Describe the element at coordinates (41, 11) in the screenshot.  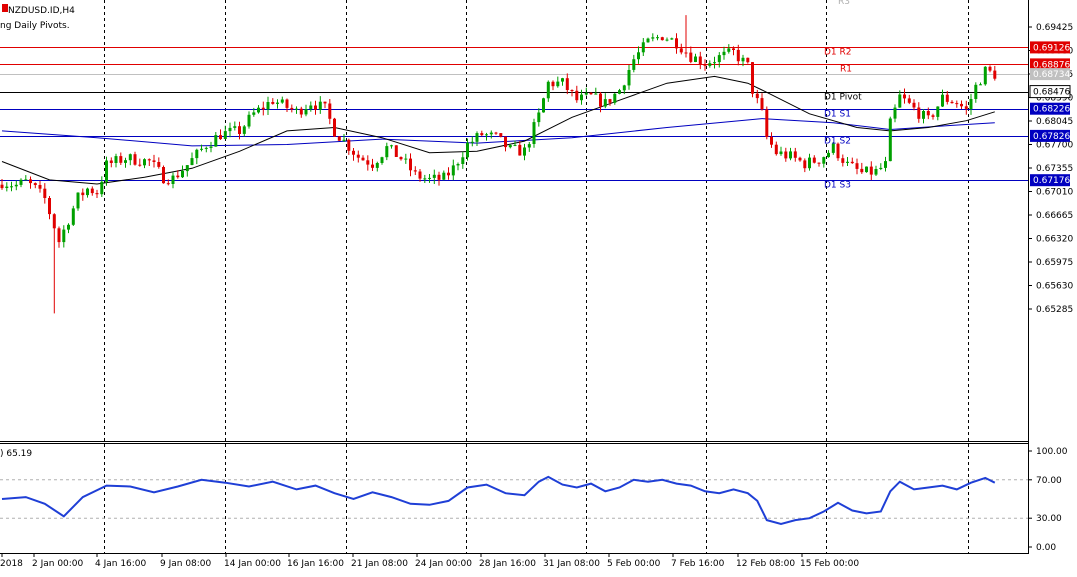
I see `symbol-label: NZDUSD.ID,H4` at that location.